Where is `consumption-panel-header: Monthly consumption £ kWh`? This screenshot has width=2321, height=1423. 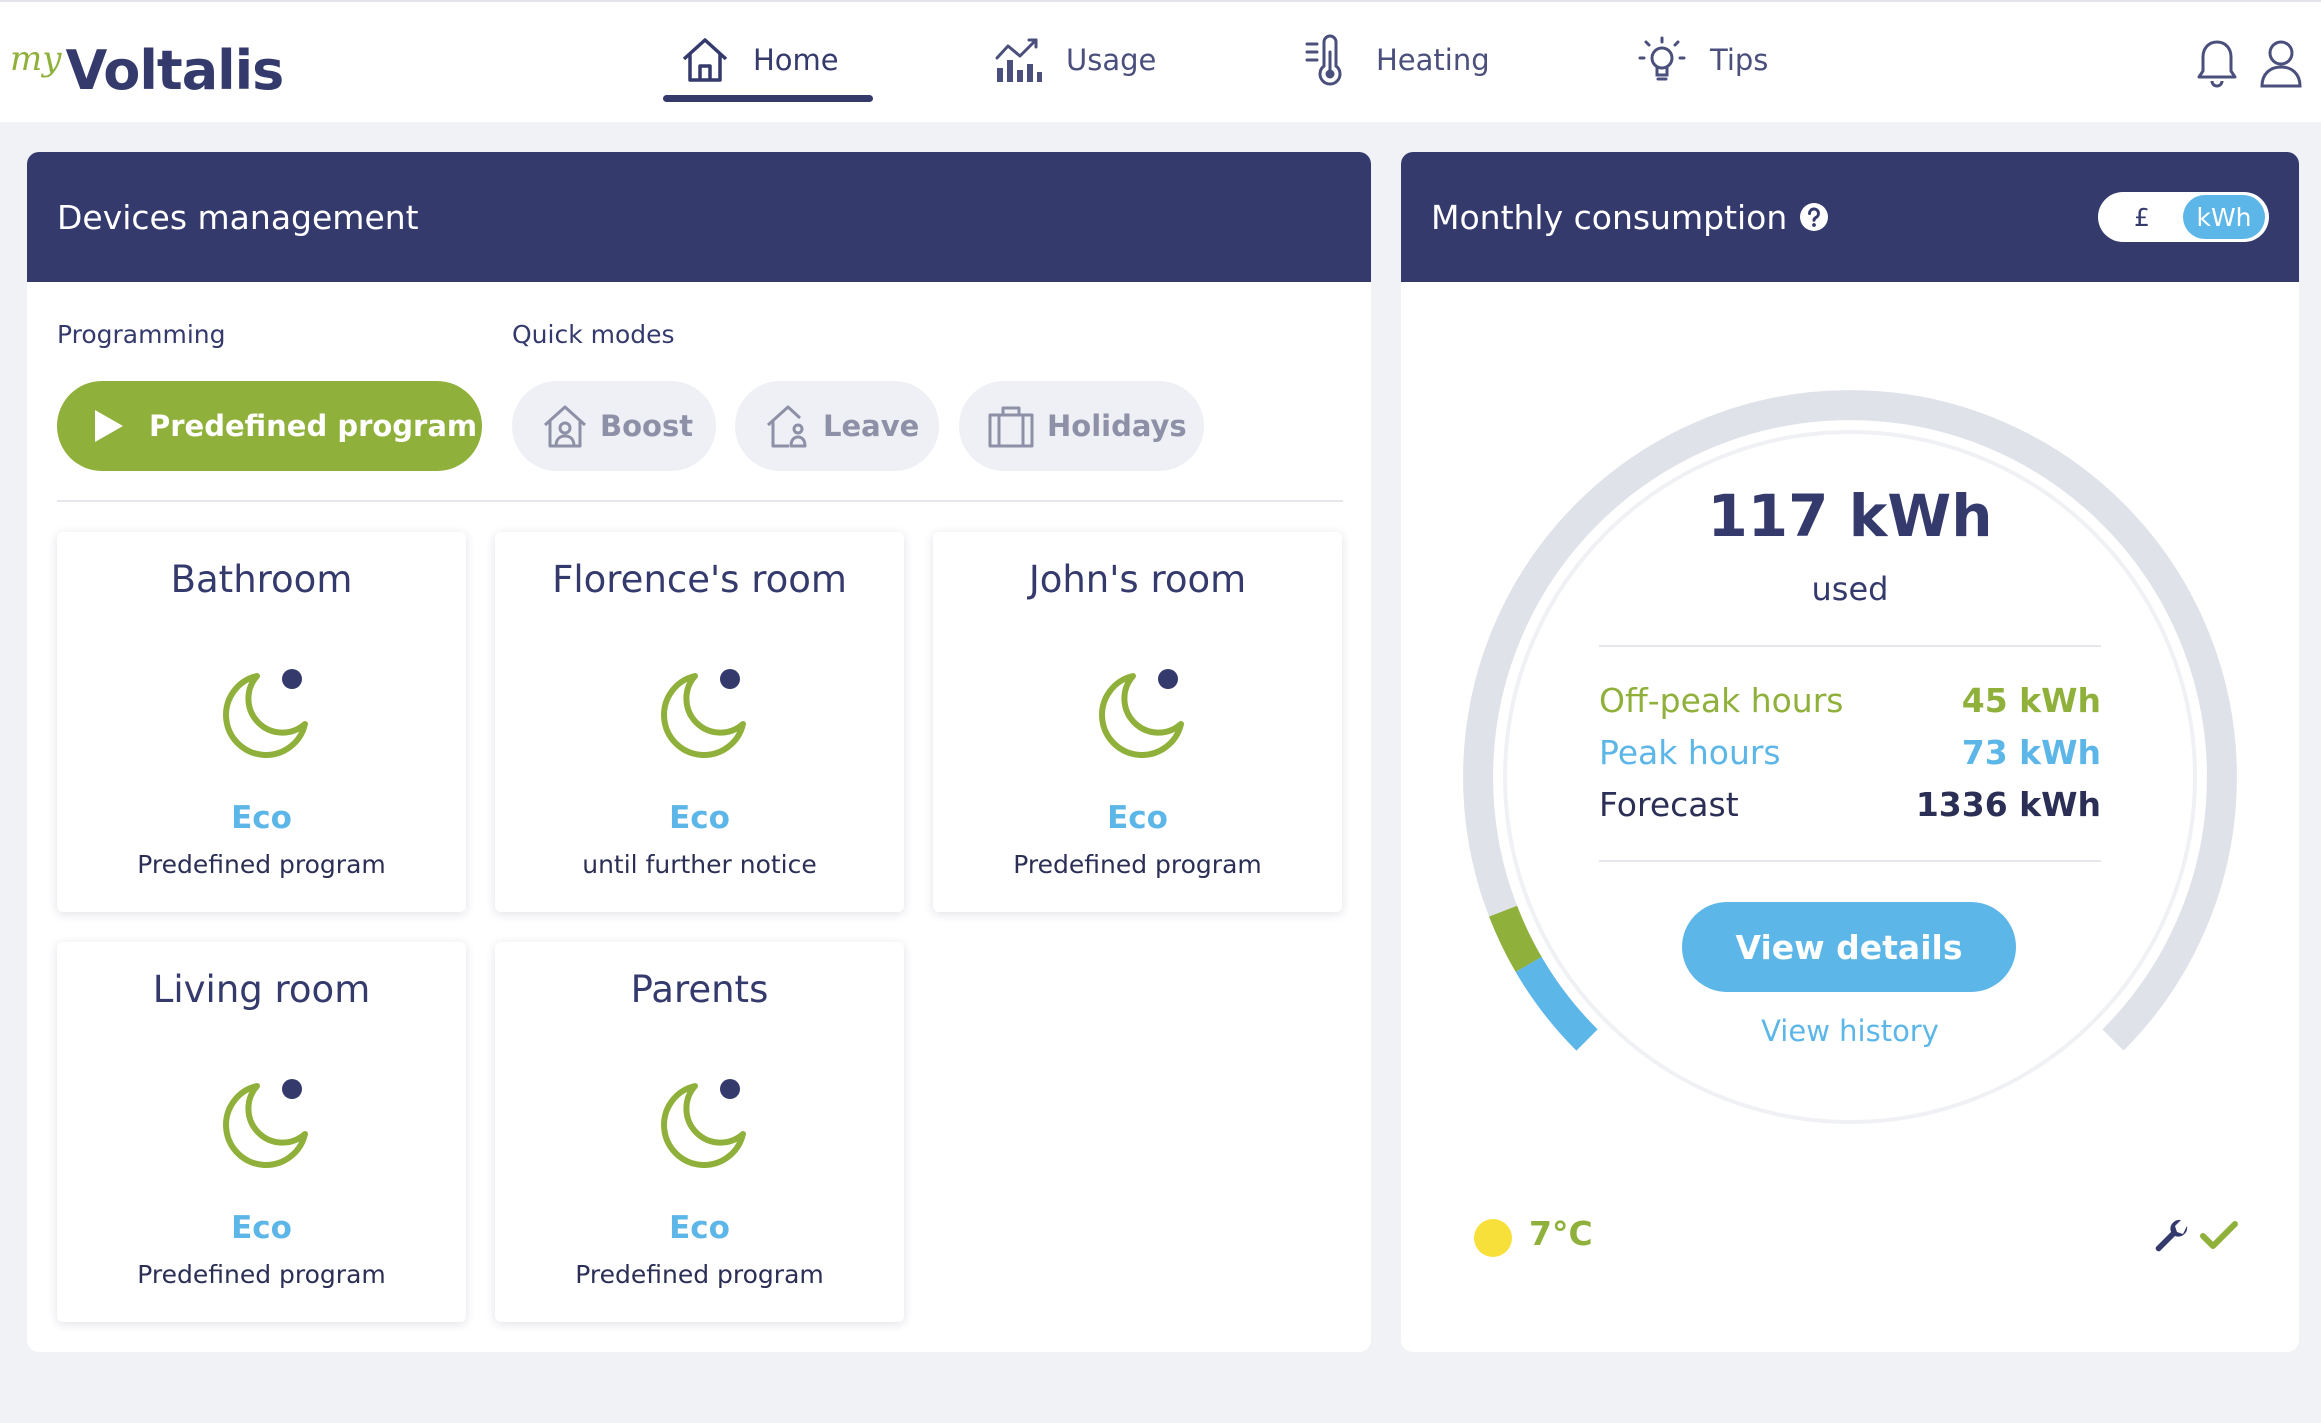
consumption-panel-header: Monthly consumption £ kWh is located at coordinates (1850, 217).